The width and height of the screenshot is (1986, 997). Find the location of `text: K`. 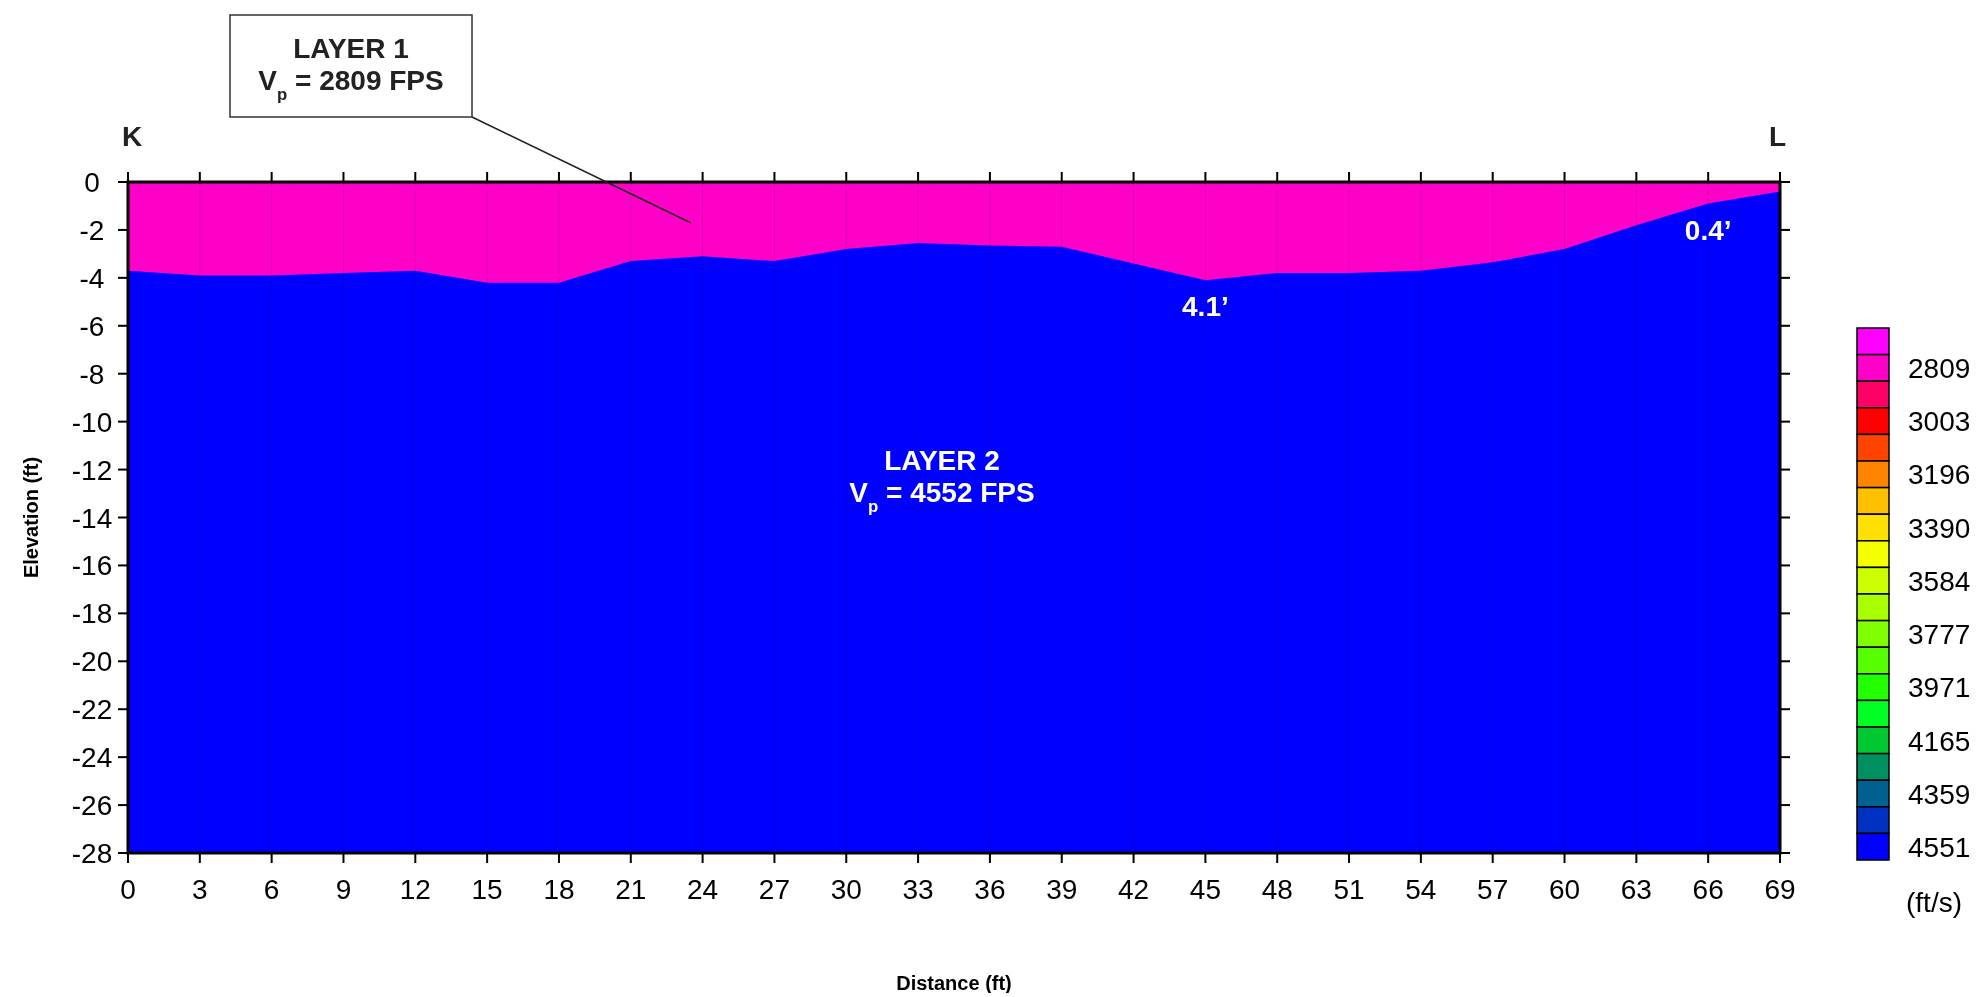

text: K is located at coordinates (132, 136).